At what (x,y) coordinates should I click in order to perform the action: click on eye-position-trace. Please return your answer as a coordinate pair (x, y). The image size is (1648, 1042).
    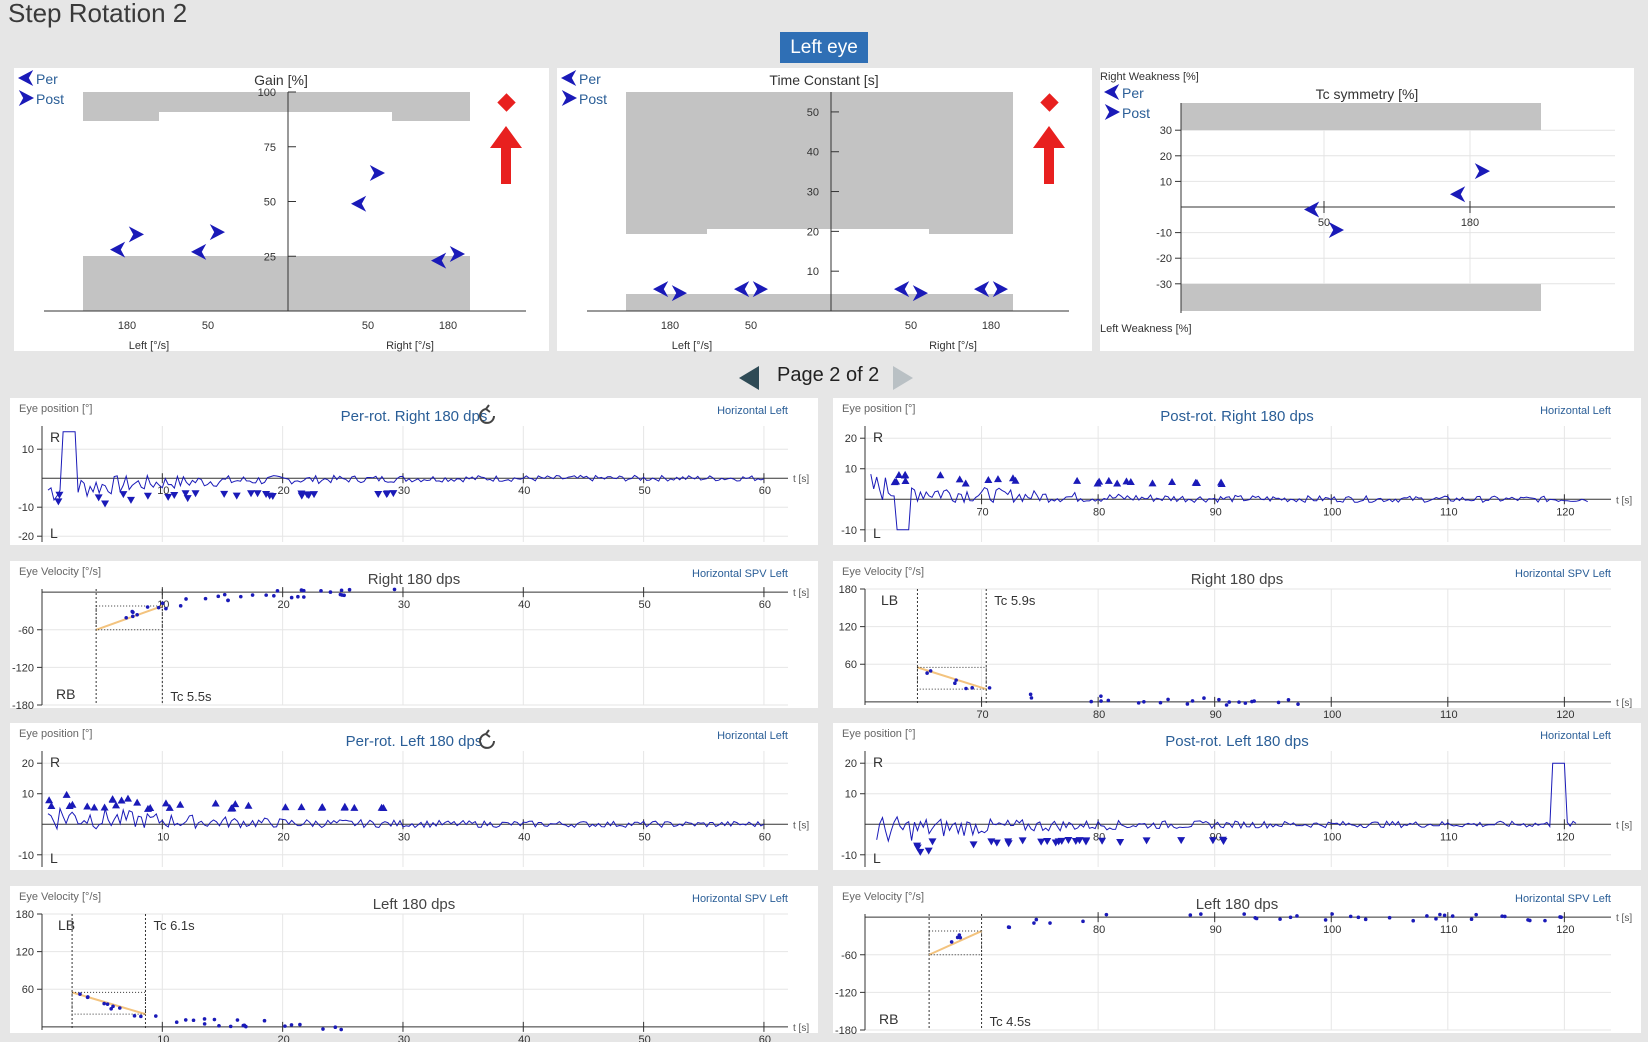
    Looking at the image, I should click on (406, 818).